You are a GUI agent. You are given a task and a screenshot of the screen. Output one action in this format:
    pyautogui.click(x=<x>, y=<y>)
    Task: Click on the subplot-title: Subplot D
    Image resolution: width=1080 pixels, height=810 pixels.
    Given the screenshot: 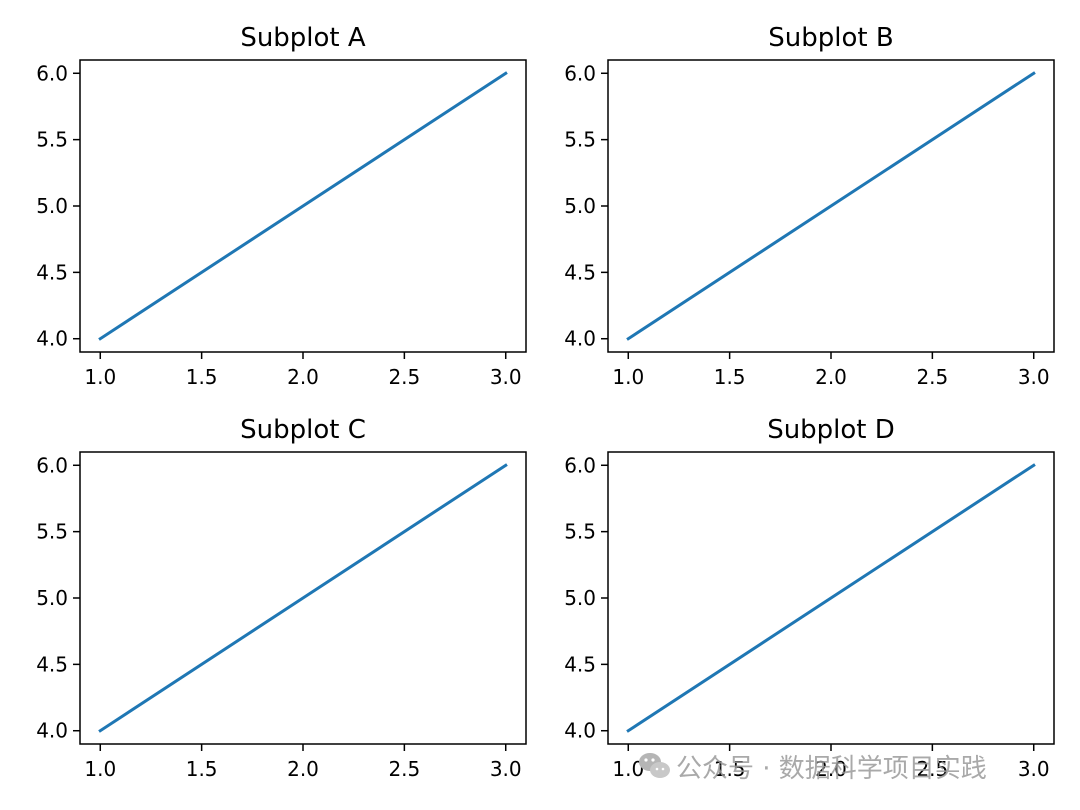 What is the action you would take?
    pyautogui.click(x=831, y=430)
    